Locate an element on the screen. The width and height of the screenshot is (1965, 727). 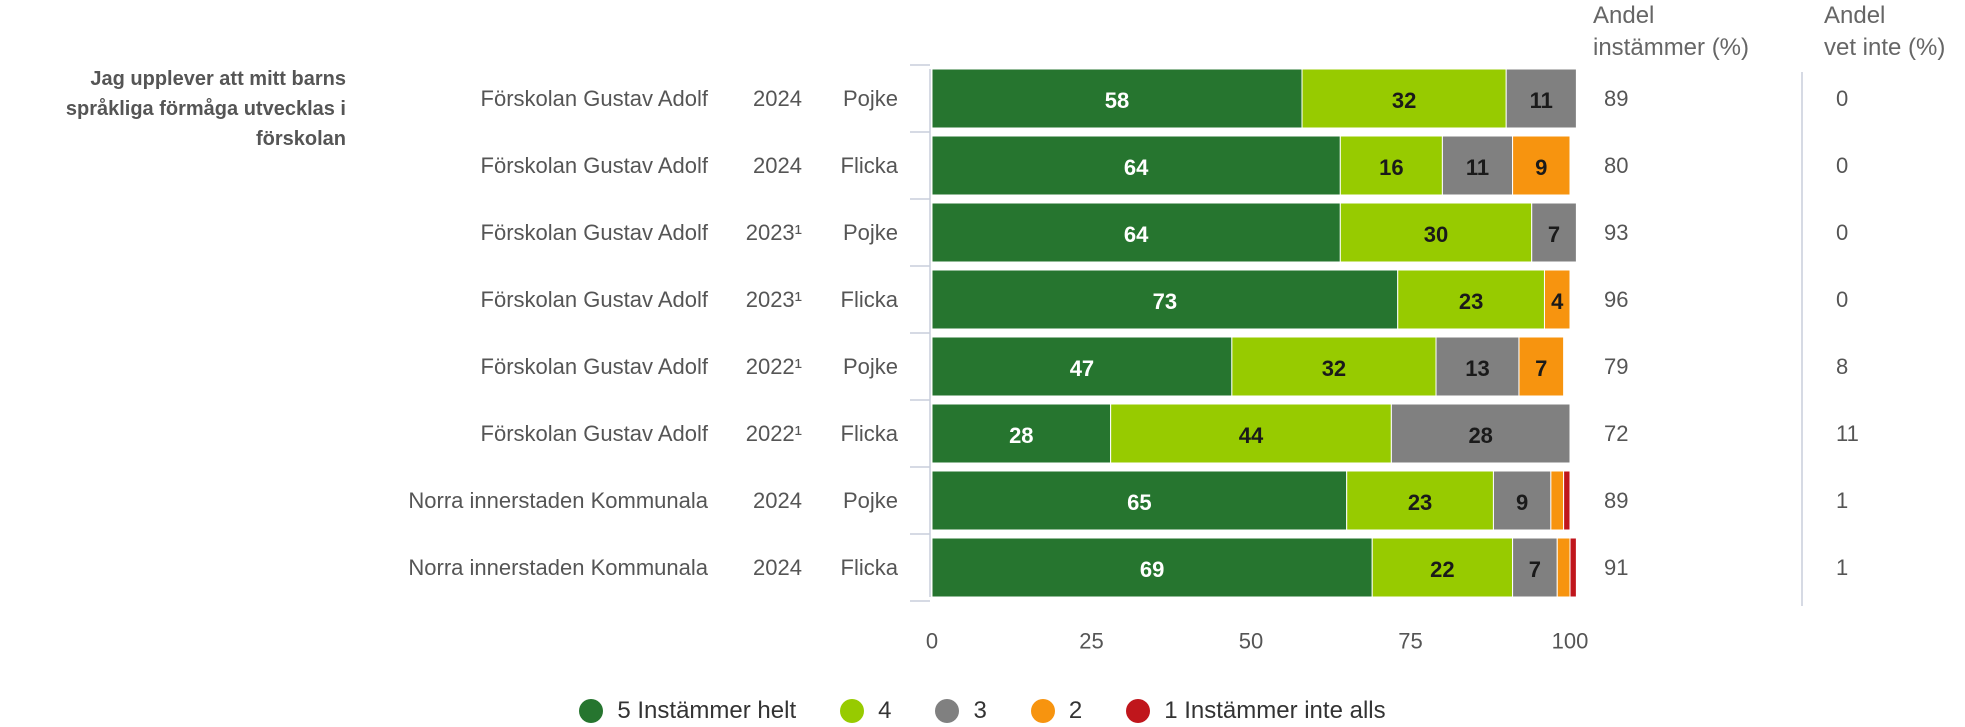
andel-instammer-value: 96 is located at coordinates (1616, 299).